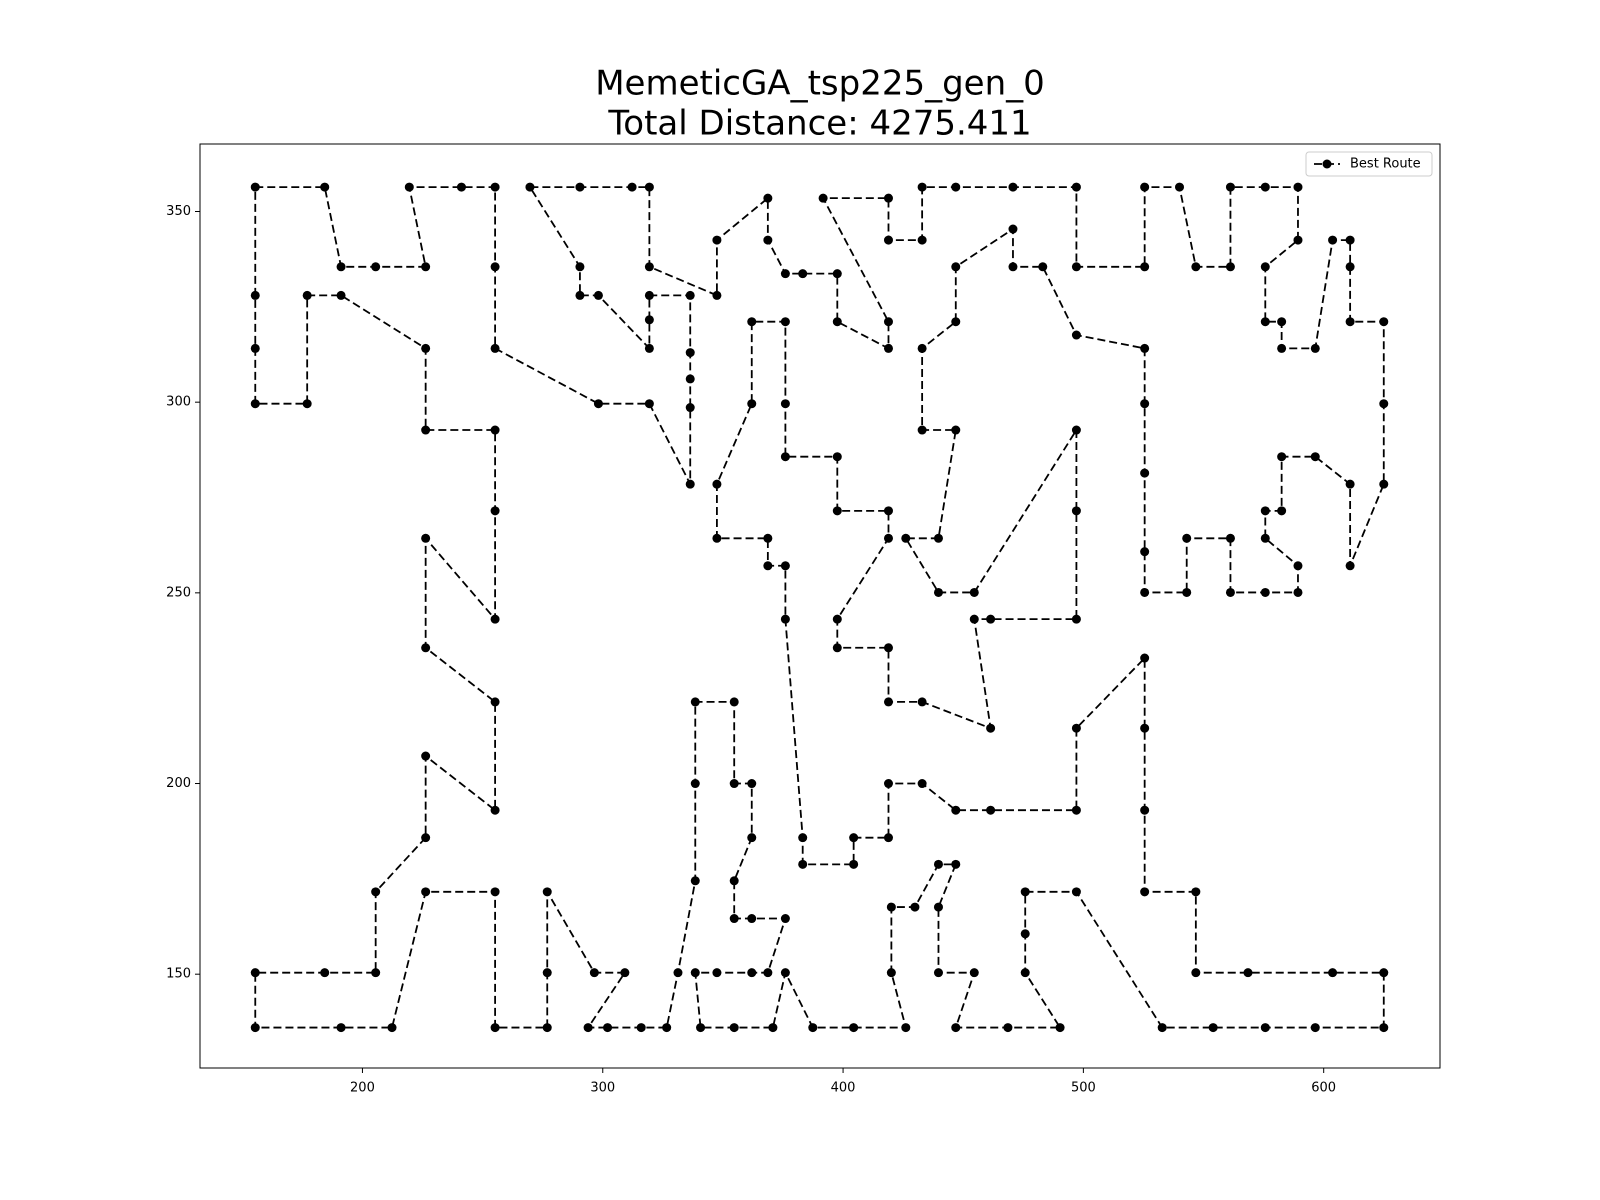  What do you see at coordinates (1369, 164) in the screenshot?
I see `legend-box` at bounding box center [1369, 164].